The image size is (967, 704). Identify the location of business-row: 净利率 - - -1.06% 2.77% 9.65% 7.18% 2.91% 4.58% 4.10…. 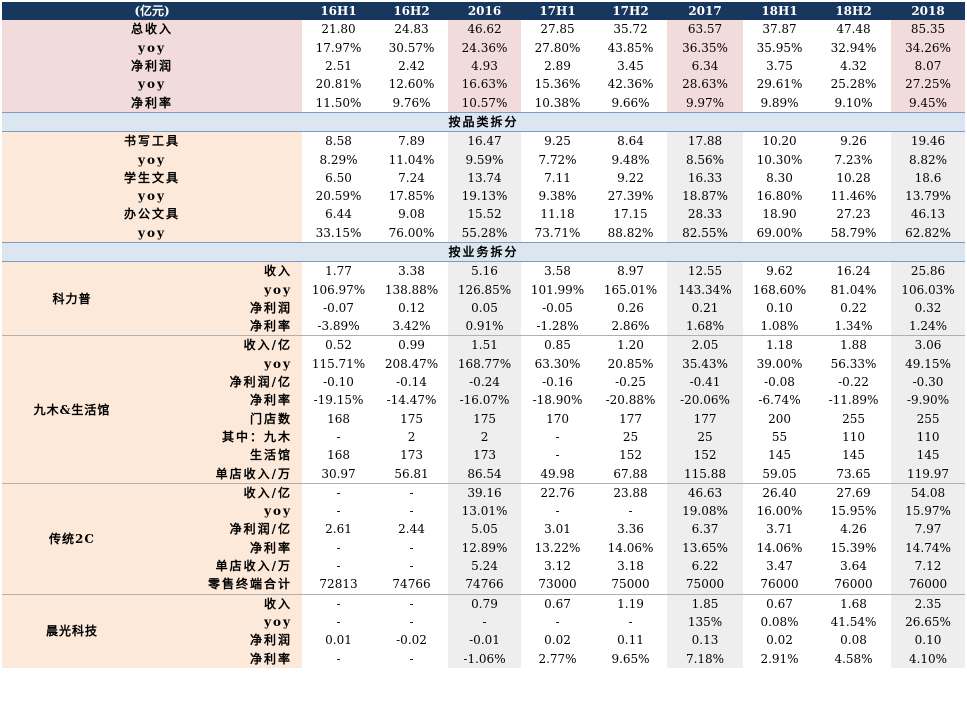
(484, 658).